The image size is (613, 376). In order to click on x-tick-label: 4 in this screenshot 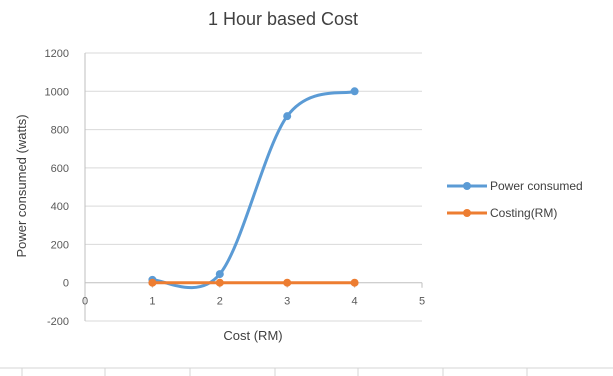, I will do `click(355, 302)`.